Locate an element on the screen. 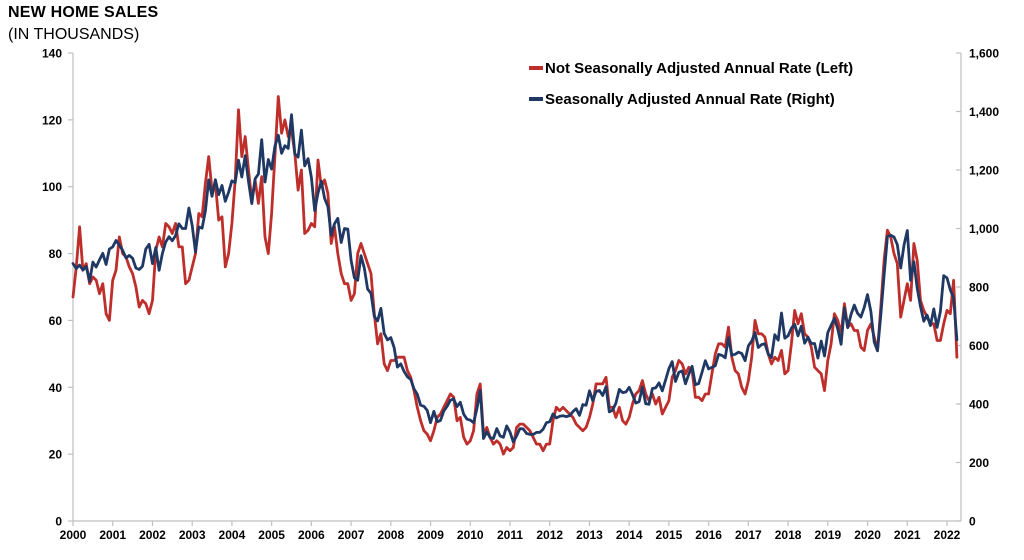 Image resolution: width=1024 pixels, height=560 pixels. saar-line-marker-icon is located at coordinates (536, 99).